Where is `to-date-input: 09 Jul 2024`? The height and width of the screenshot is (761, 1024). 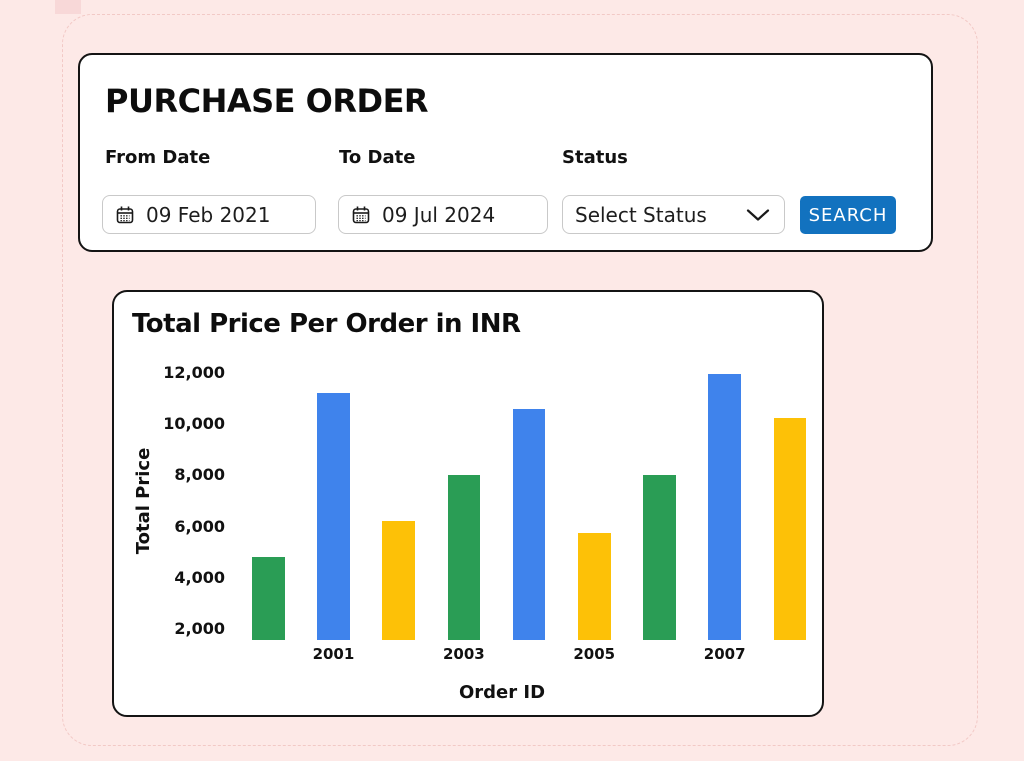
to-date-input: 09 Jul 2024 is located at coordinates (443, 214).